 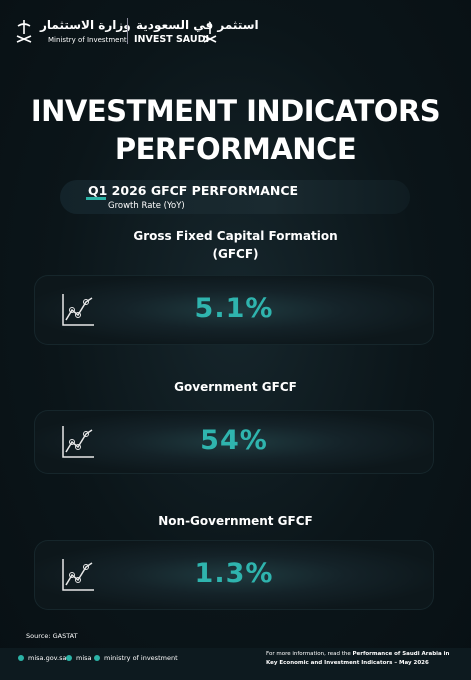 What do you see at coordinates (84, 658) in the screenshot?
I see `link: misa` at bounding box center [84, 658].